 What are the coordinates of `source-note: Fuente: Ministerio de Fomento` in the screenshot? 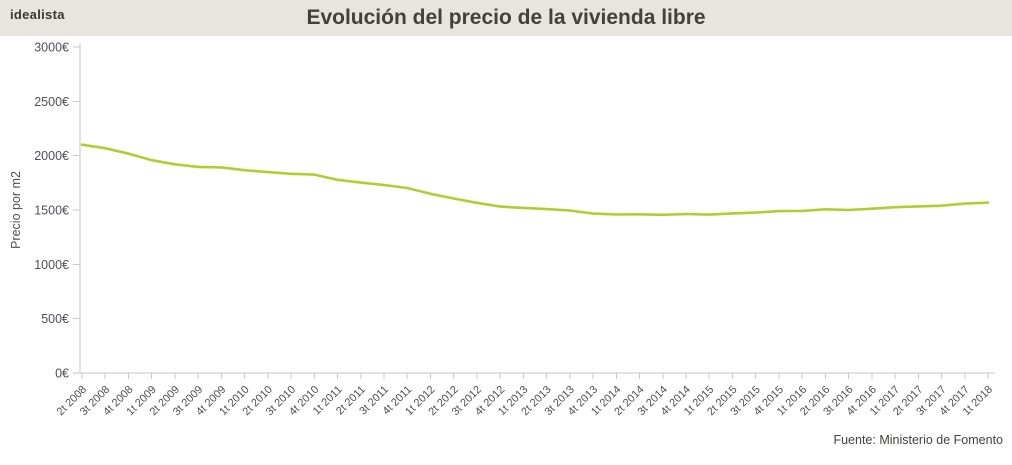 It's located at (918, 440).